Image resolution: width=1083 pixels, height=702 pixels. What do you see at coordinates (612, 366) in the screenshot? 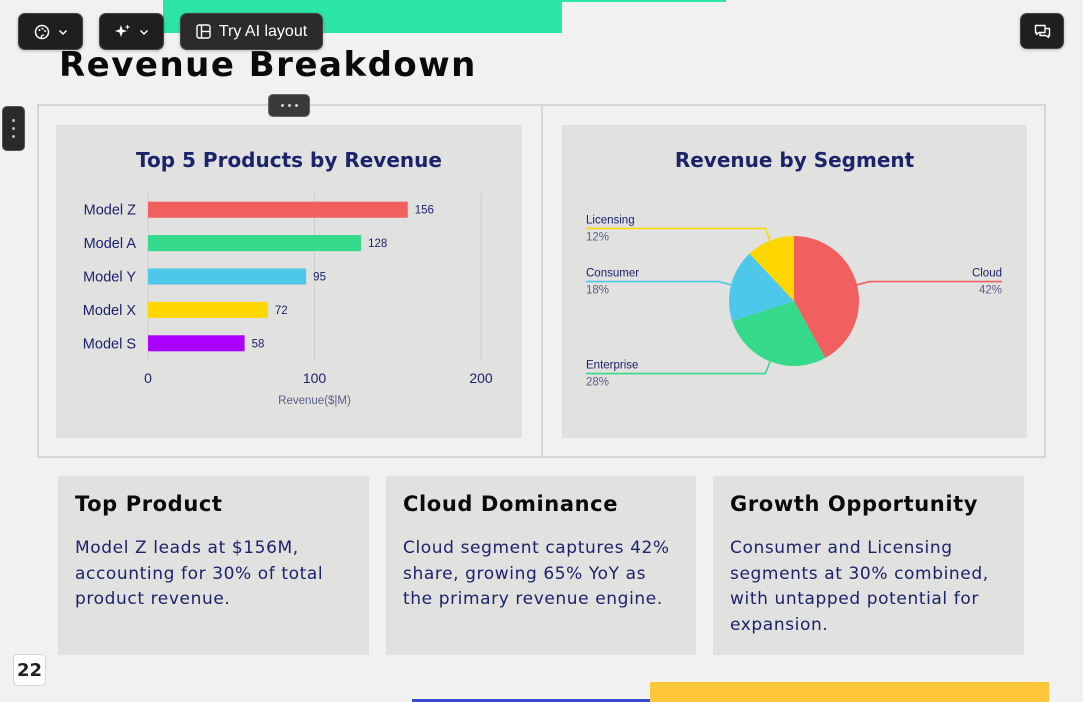
I see `slice-label: Enterprise` at bounding box center [612, 366].